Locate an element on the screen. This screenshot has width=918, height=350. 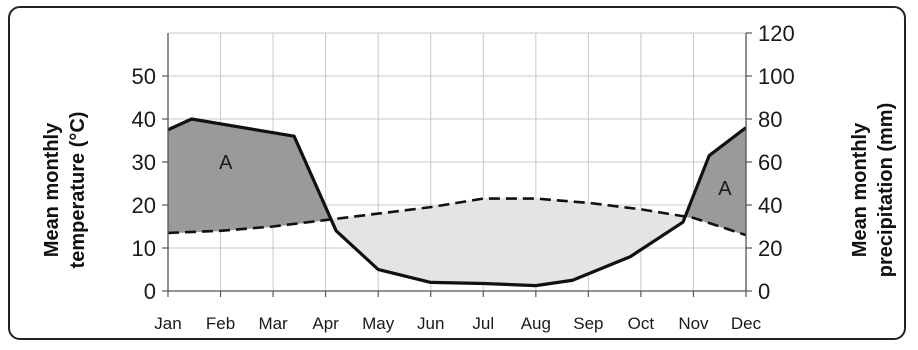
x-tick-label: May is located at coordinates (378, 323).